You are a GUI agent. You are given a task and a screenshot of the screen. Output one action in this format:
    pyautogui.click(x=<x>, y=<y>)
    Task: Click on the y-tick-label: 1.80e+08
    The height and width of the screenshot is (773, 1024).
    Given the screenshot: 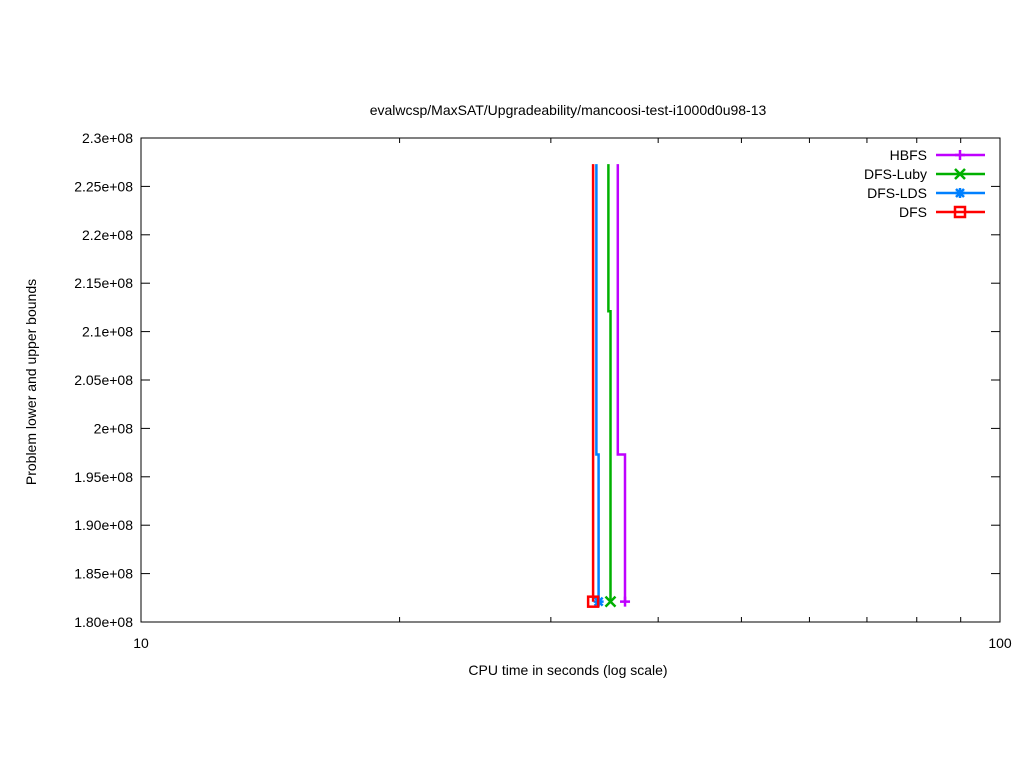 What is the action you would take?
    pyautogui.click(x=103, y=622)
    